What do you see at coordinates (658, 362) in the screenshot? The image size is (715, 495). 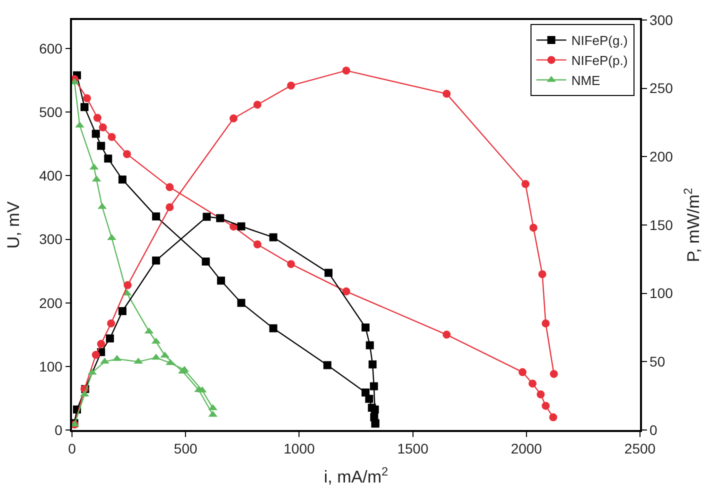 I see `y2-tick-label: 50` at bounding box center [658, 362].